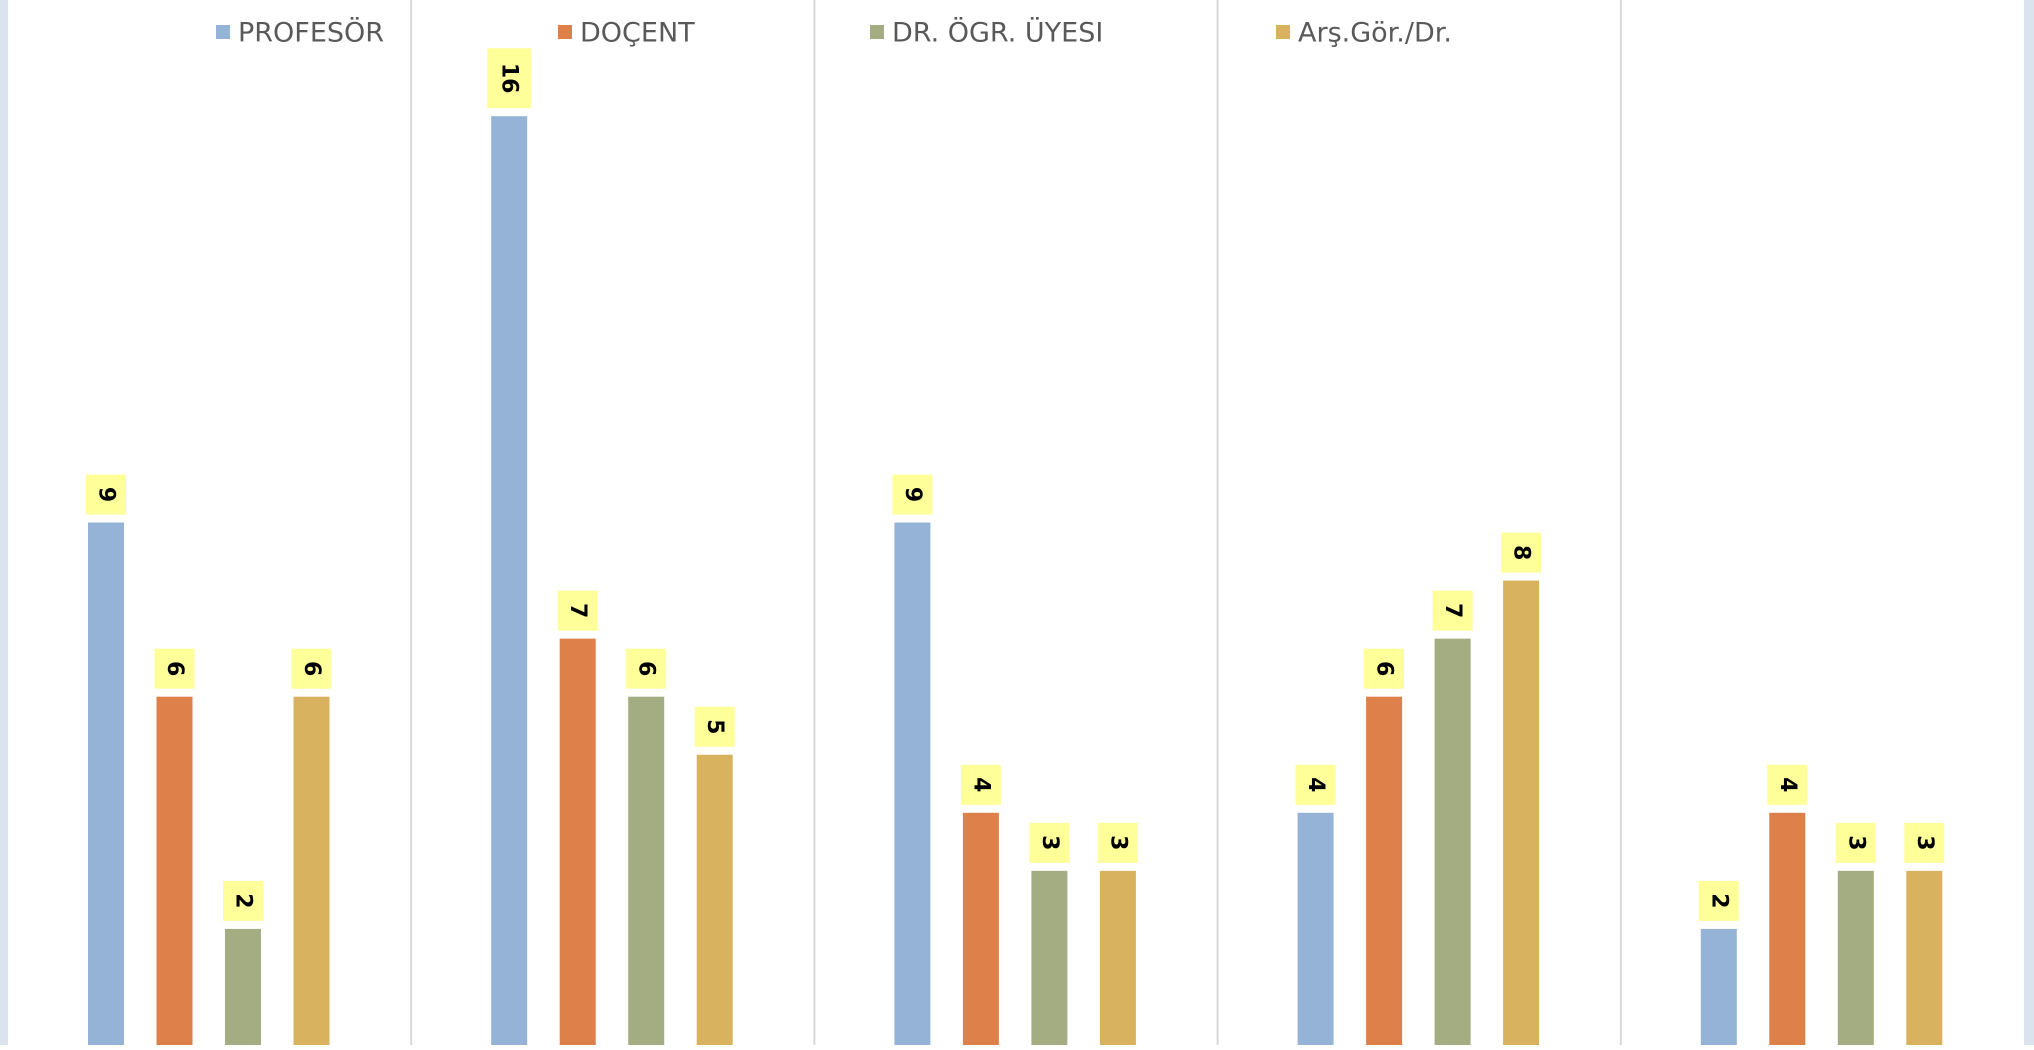 This screenshot has width=2034, height=1050. I want to click on data-label: 5, so click(714, 726).